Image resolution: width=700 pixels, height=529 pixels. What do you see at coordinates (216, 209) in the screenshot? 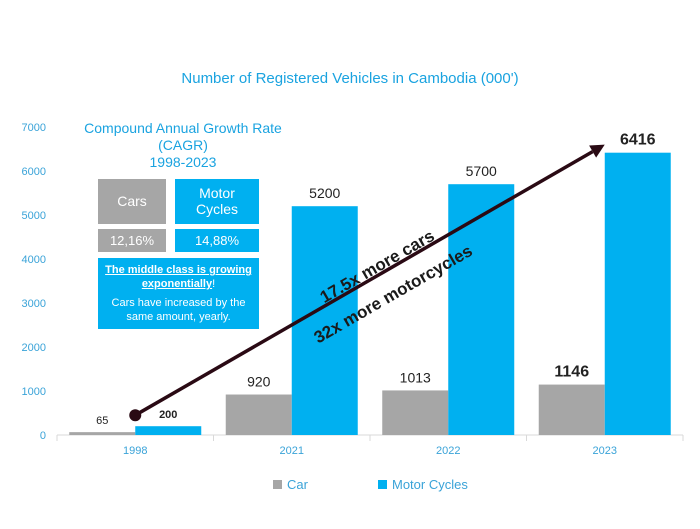
I see `cagr-moto-label-2: Cycles` at bounding box center [216, 209].